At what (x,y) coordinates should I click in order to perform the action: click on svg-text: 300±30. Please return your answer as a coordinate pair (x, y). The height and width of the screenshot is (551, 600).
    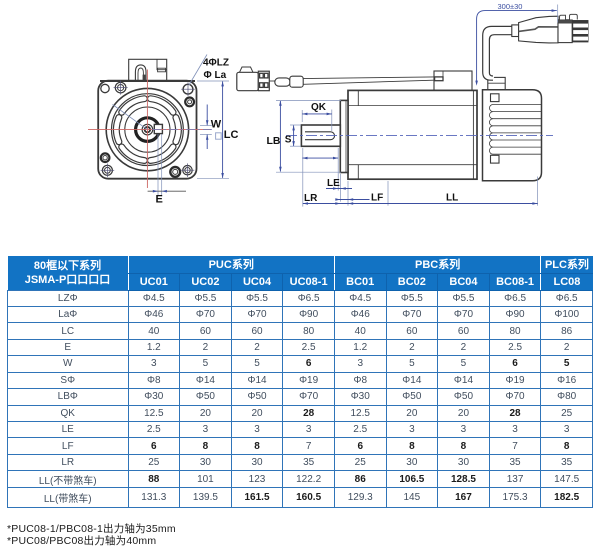
    Looking at the image, I should click on (510, 6).